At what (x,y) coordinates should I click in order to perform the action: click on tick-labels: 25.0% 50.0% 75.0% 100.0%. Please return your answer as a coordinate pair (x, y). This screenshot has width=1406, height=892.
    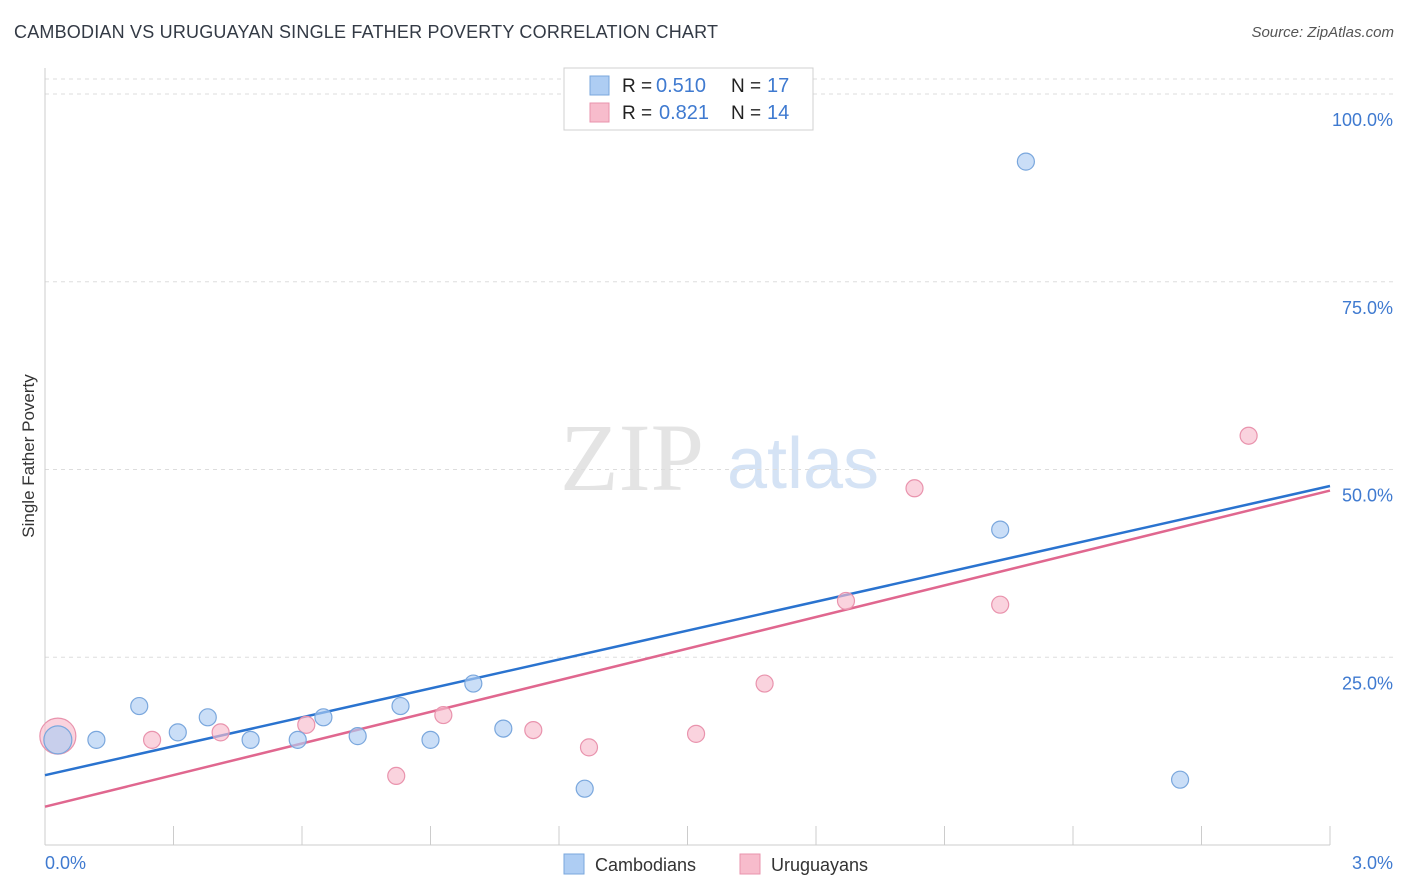
    Looking at the image, I should click on (1362, 401).